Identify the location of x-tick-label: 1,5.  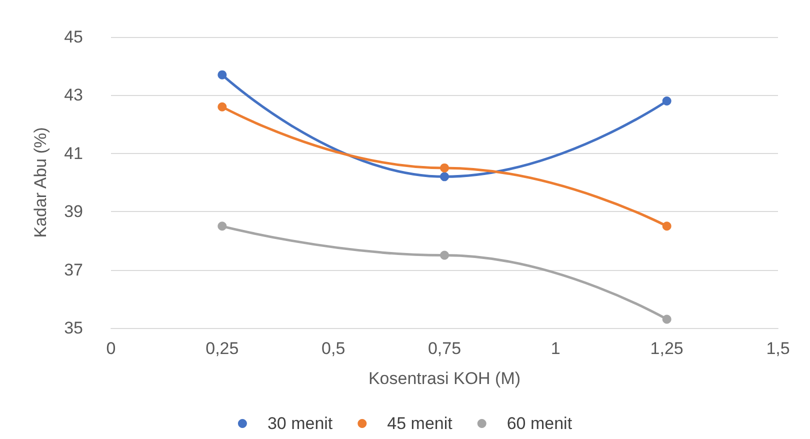
(778, 348).